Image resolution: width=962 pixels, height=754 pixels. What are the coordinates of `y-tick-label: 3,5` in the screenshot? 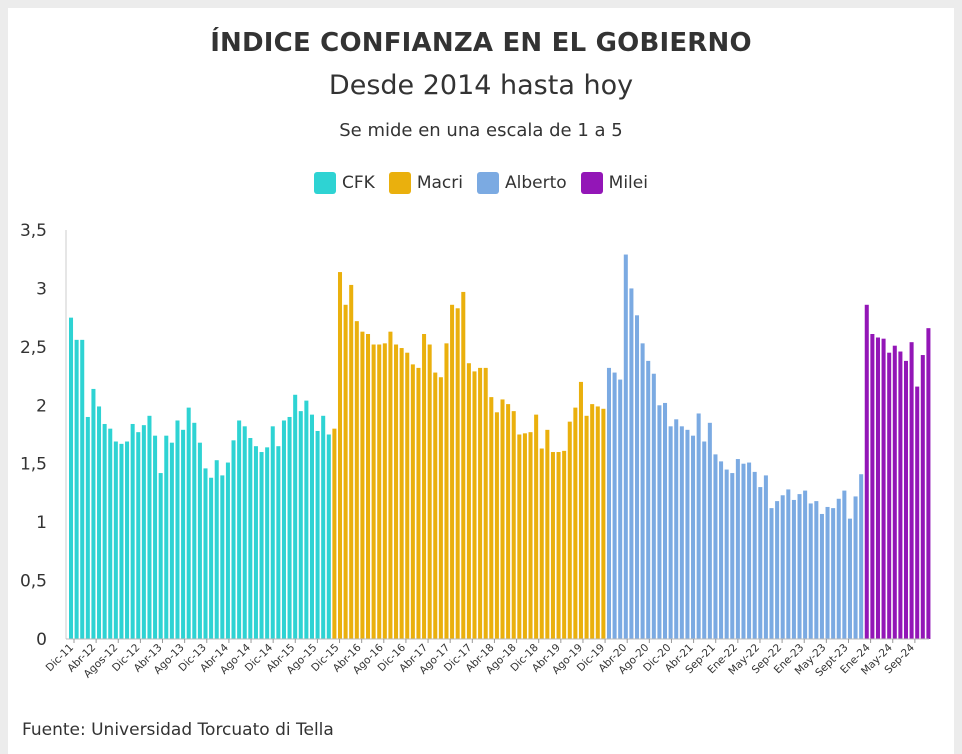 It's located at (33, 231).